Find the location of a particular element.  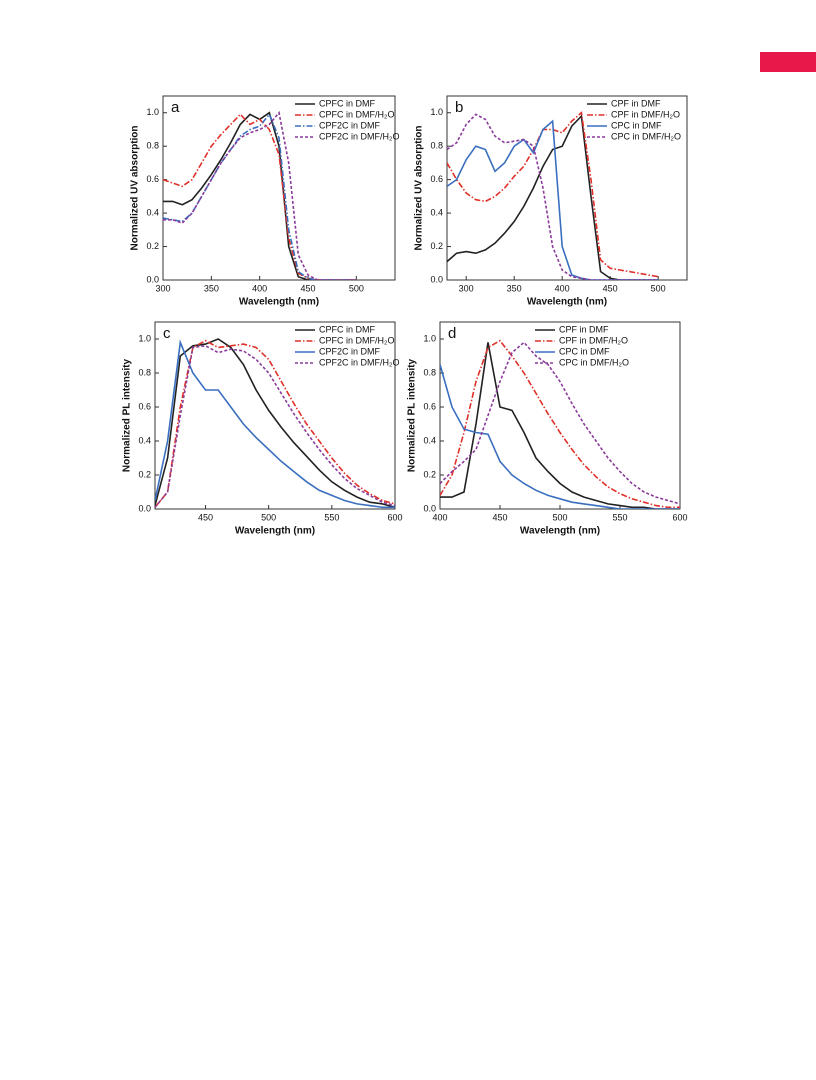

panel-label: d is located at coordinates (452, 333).